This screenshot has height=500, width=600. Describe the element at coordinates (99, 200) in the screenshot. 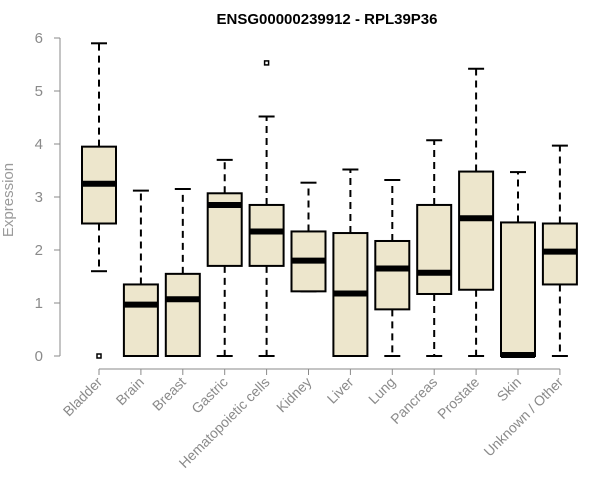

I see `box-bladder` at that location.